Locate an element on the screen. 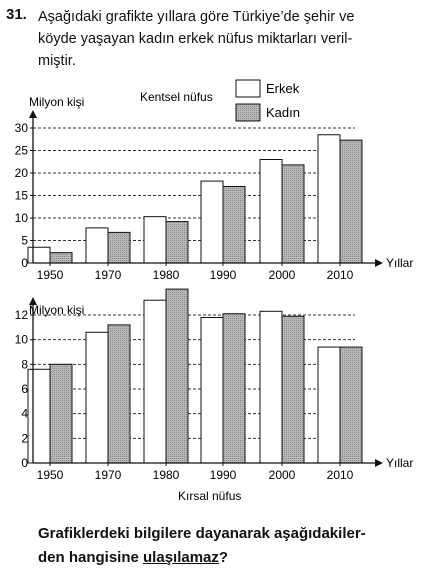 The width and height of the screenshot is (444, 581). y-tick-label: 8 is located at coordinates (24, 364).